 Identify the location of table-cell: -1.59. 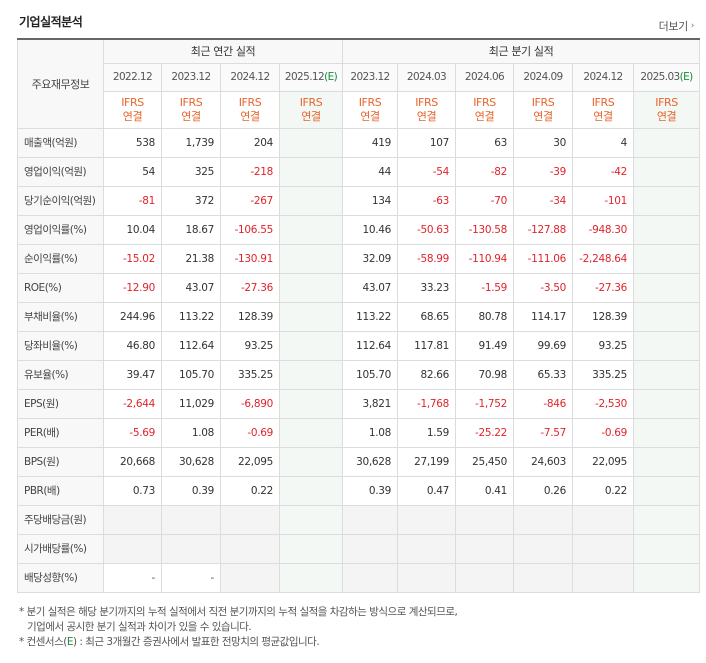
(485, 287).